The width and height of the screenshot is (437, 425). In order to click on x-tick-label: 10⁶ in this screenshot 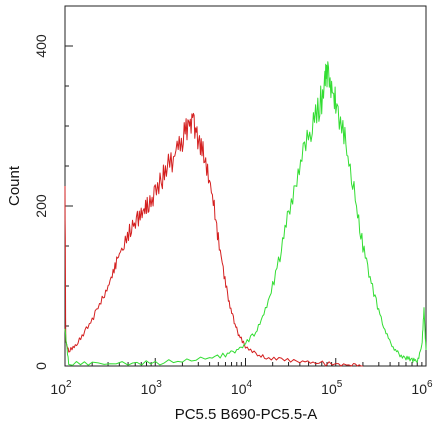, I will do `click(422, 388)`.